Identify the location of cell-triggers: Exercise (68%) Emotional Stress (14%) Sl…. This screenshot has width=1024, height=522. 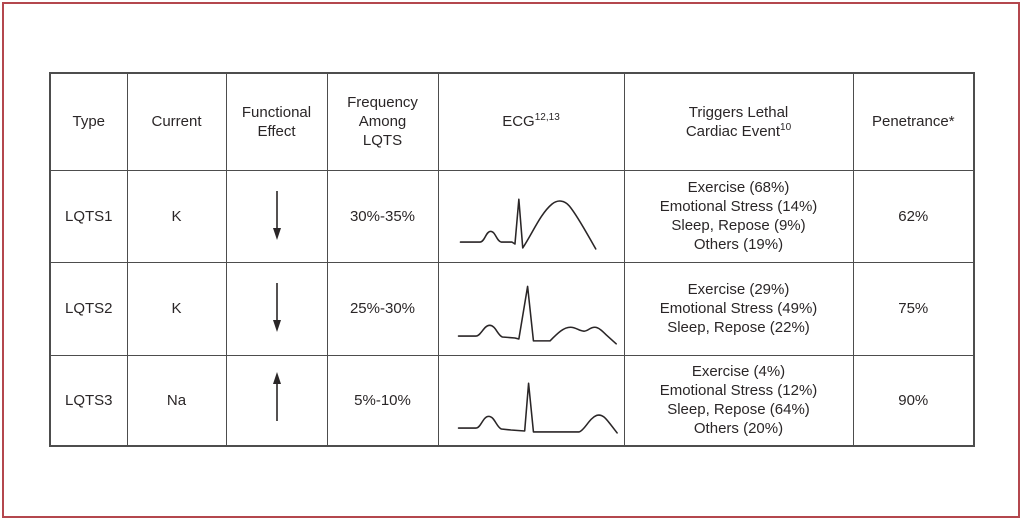
(738, 216).